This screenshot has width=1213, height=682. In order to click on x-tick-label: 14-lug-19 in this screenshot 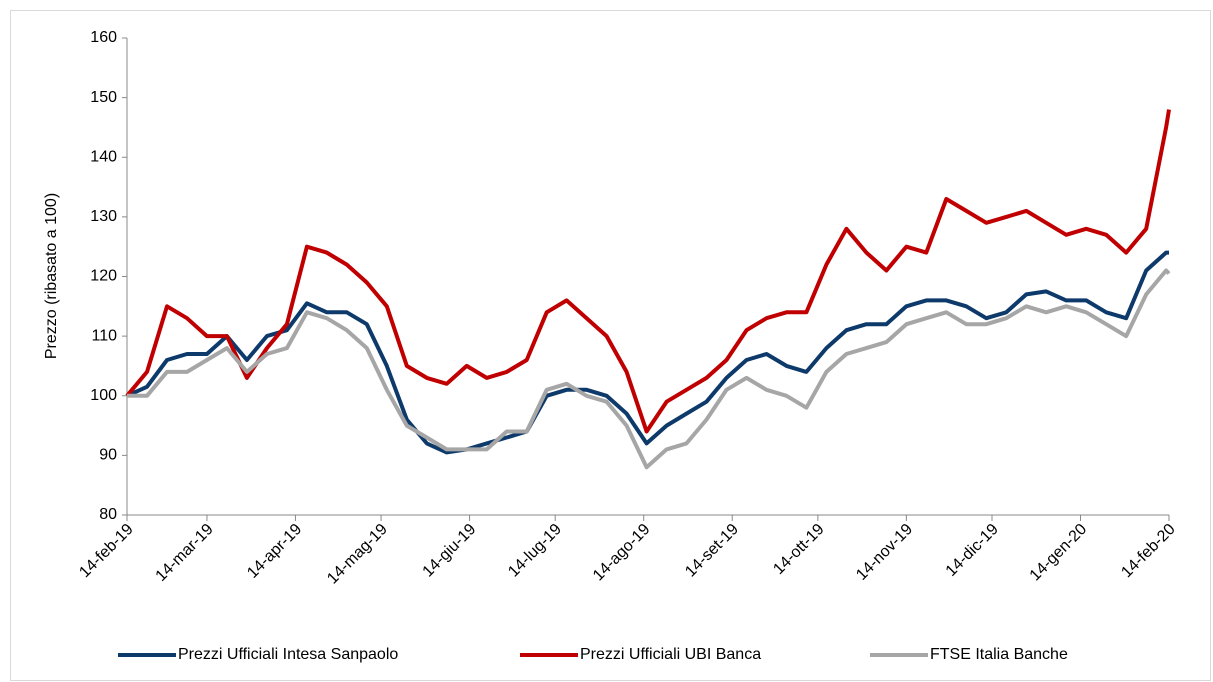, I will do `click(535, 551)`.